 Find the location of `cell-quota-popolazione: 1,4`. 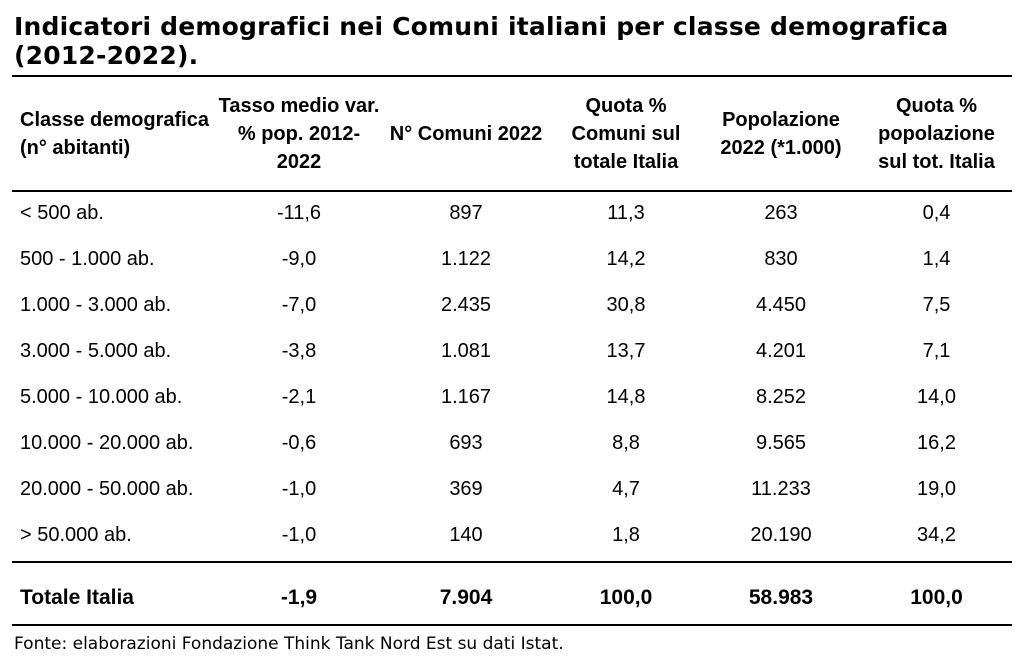

cell-quota-popolazione: 1,4 is located at coordinates (936, 258).